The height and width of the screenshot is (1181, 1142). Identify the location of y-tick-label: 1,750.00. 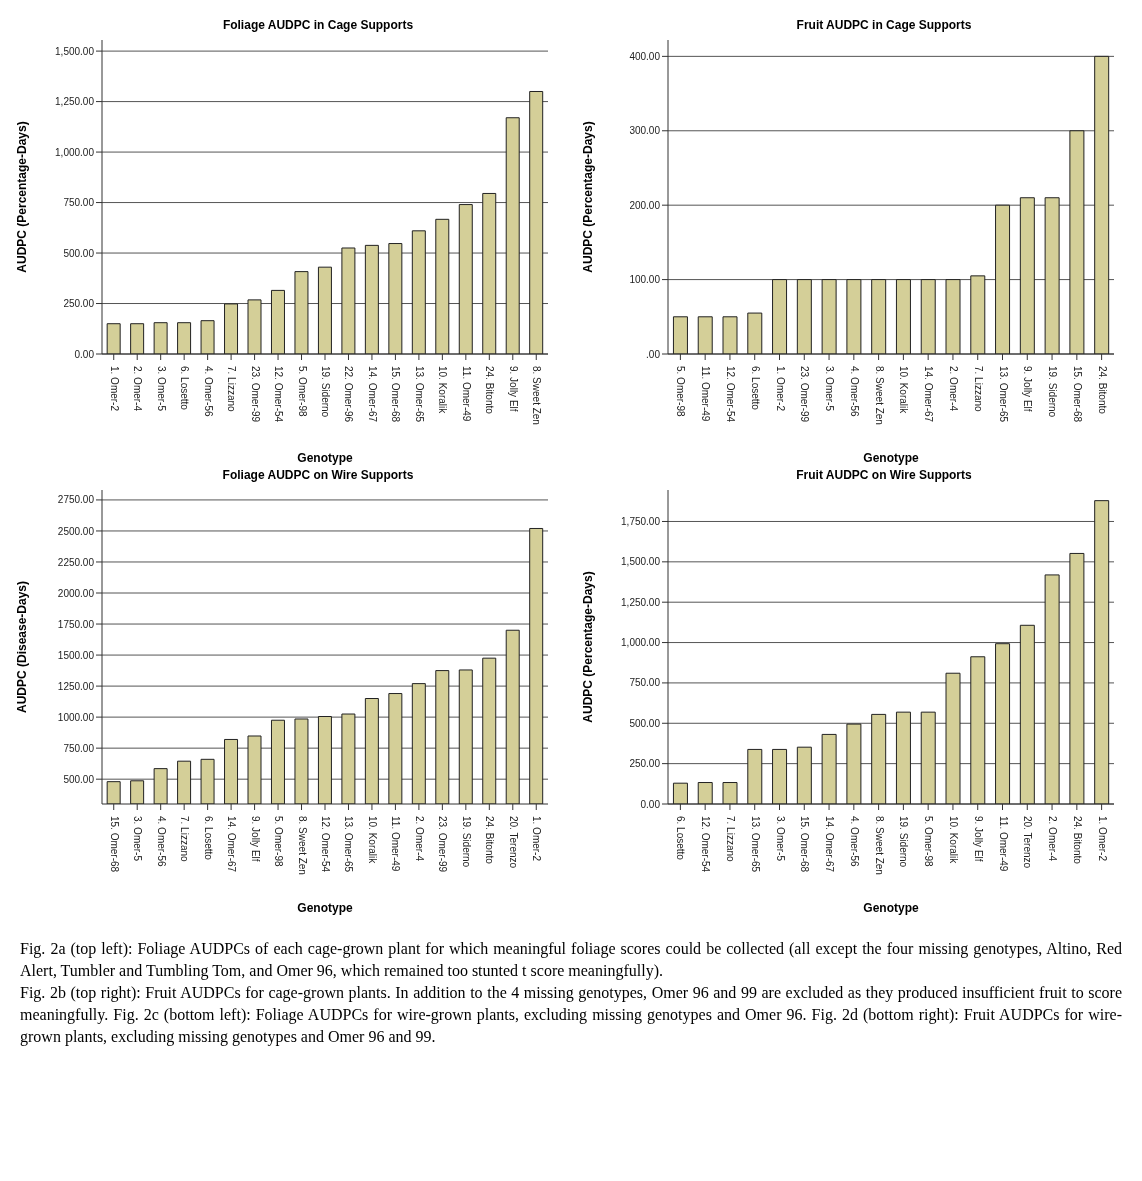
(641, 522).